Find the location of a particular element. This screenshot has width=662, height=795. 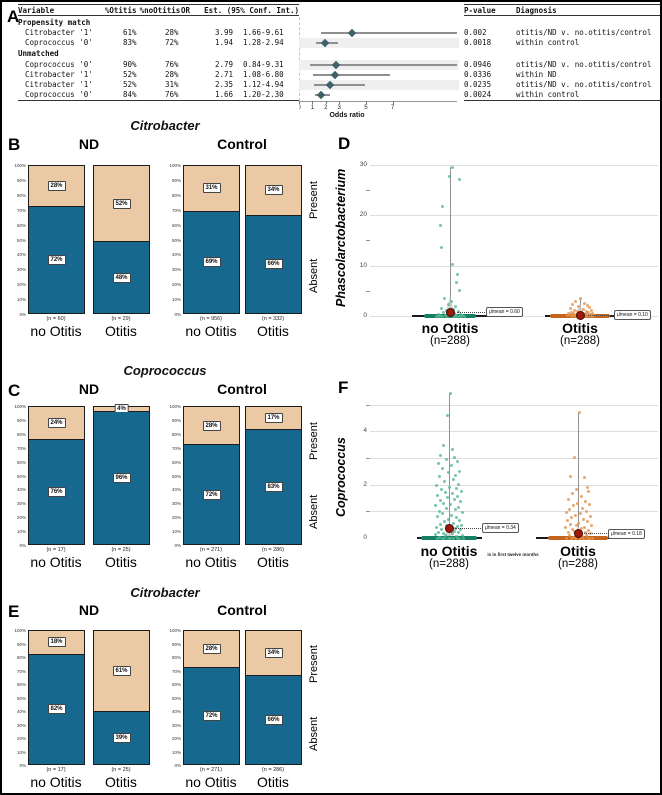

y-tick-label: 0 is located at coordinates (365, 315).